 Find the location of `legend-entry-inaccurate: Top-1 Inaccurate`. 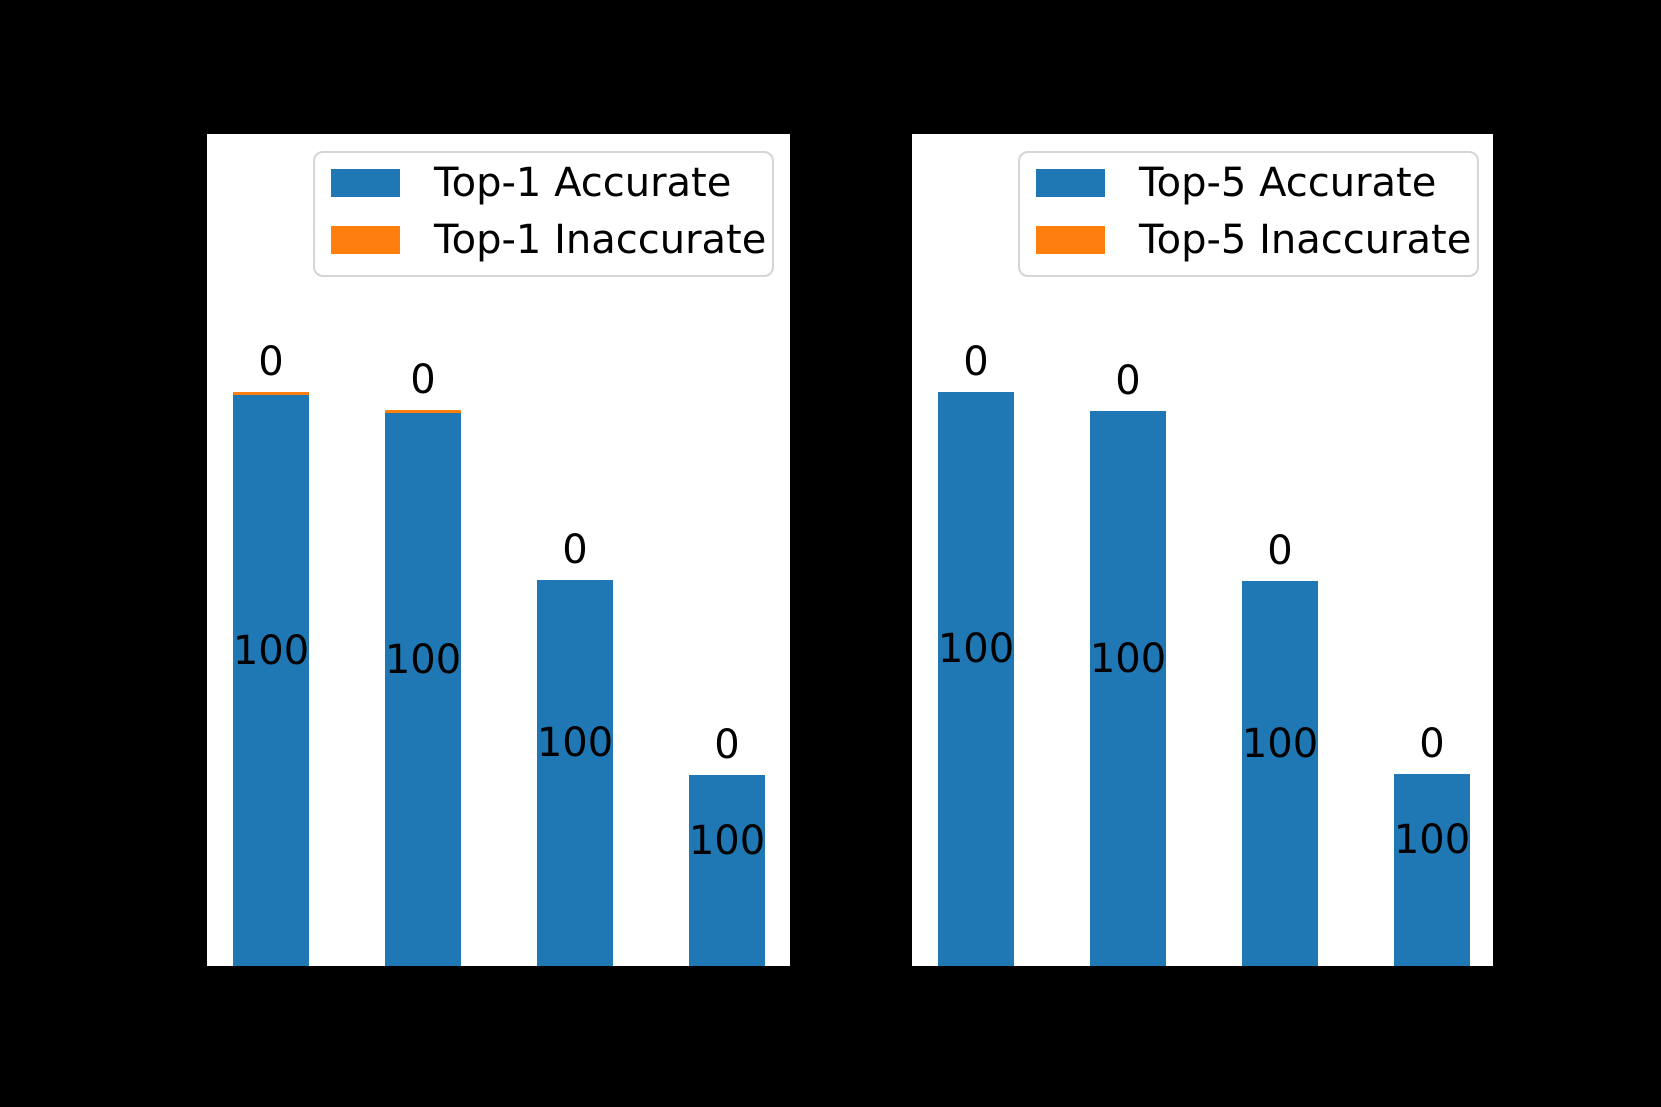

legend-entry-inaccurate: Top-1 Inaccurate is located at coordinates (548, 239).